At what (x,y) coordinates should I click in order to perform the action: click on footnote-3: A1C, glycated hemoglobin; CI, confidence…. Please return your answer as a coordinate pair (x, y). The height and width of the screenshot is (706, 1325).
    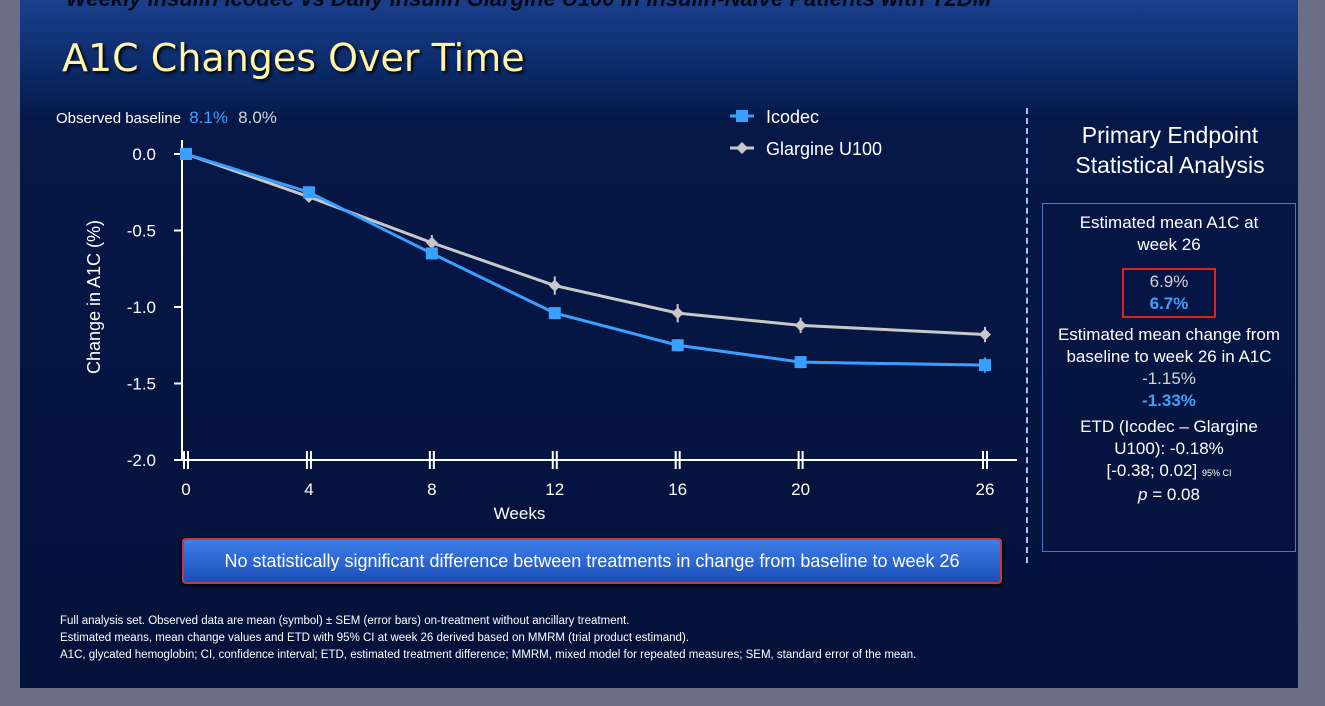
    Looking at the image, I should click on (488, 655).